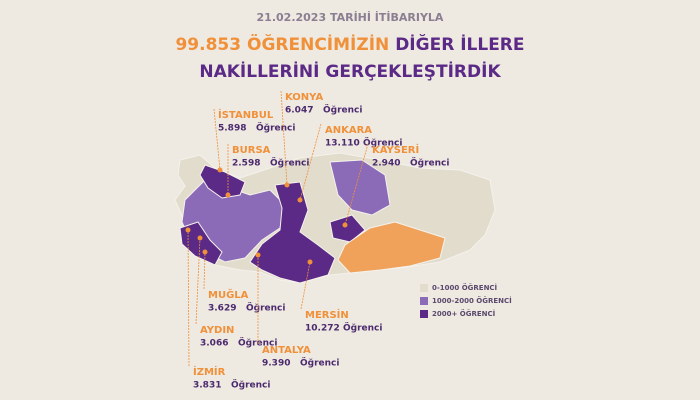 This screenshot has width=700, height=400. I want to click on city-count: 3.066, so click(214, 344).